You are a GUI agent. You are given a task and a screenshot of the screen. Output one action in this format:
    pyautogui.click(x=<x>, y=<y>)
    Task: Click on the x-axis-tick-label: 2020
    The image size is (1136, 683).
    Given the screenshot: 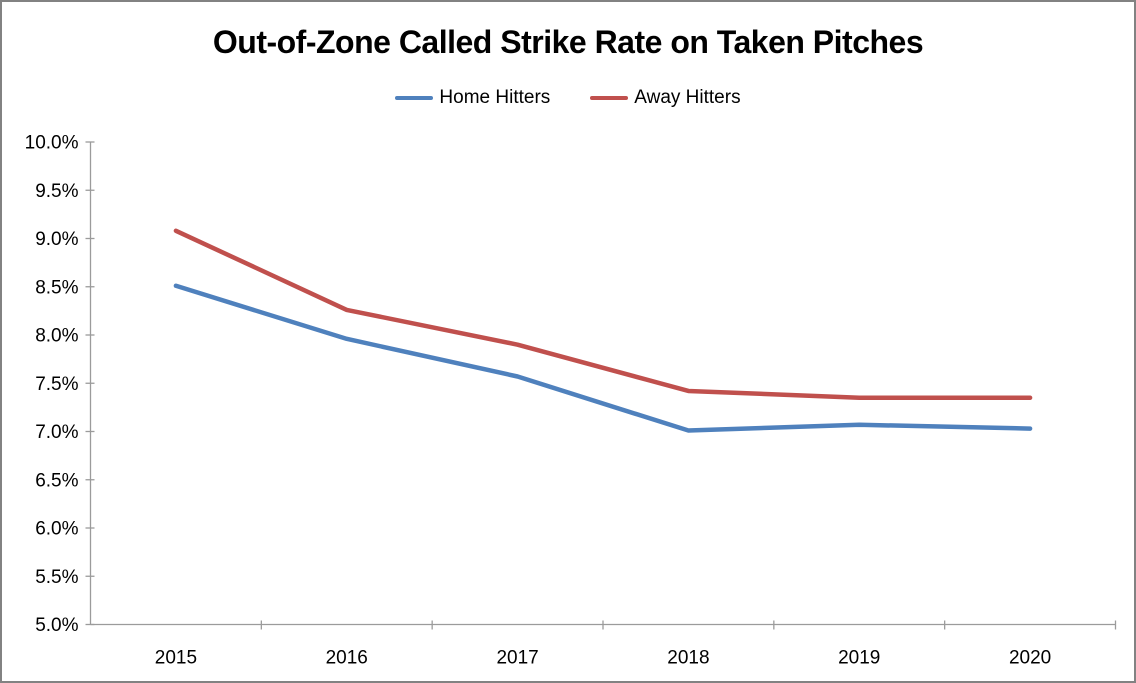 What is the action you would take?
    pyautogui.click(x=1030, y=658)
    